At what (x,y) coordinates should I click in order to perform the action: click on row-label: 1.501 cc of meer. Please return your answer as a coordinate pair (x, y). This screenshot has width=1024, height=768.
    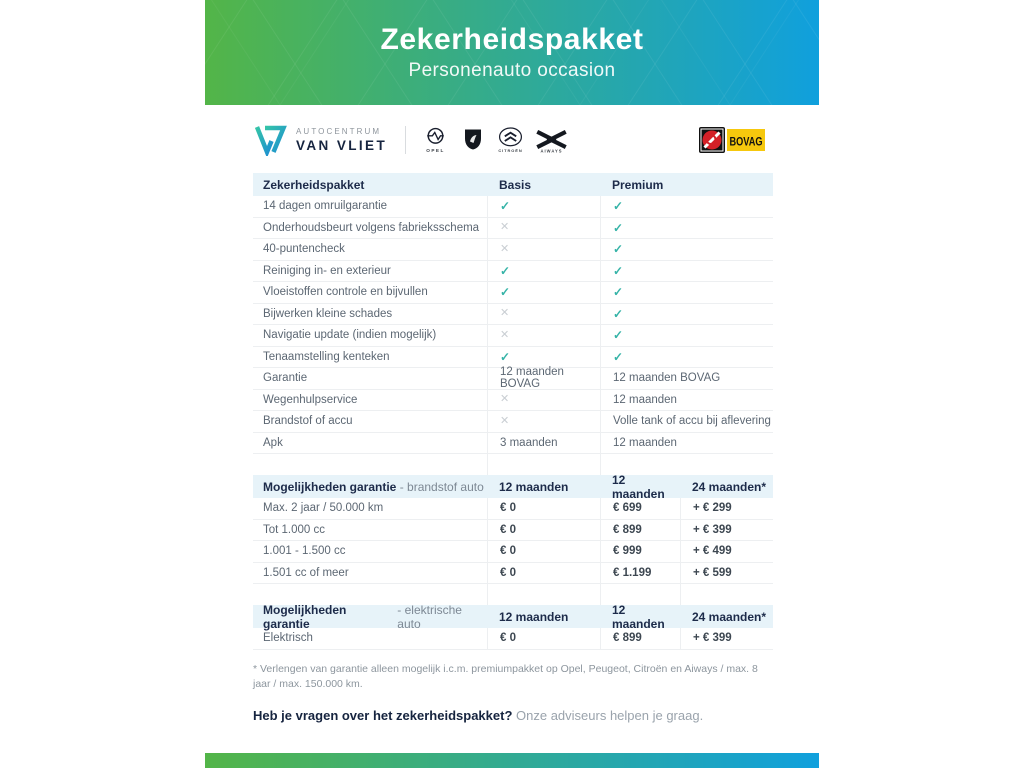
    Looking at the image, I should click on (306, 572).